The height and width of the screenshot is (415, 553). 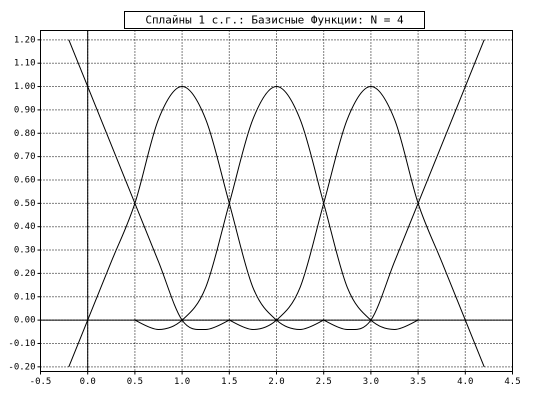 What do you see at coordinates (21, 367) in the screenshot?
I see `y-tick-label: -0.20` at bounding box center [21, 367].